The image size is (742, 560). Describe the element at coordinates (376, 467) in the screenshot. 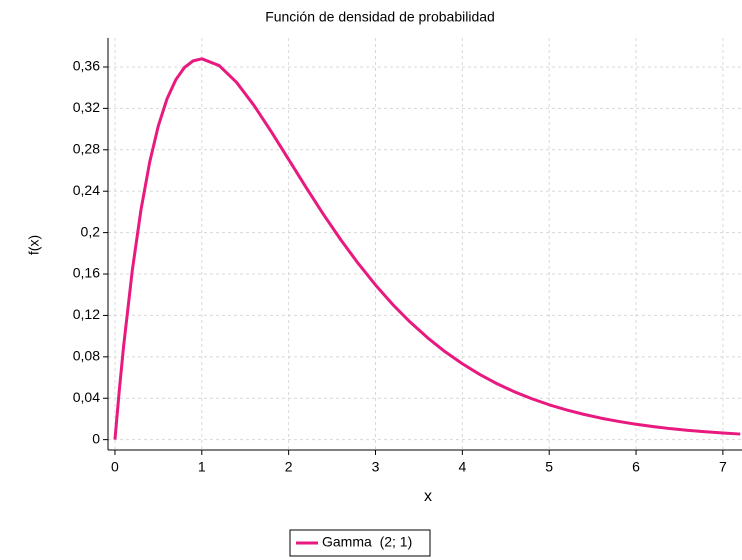

I see `x-tick-label: 3` at that location.